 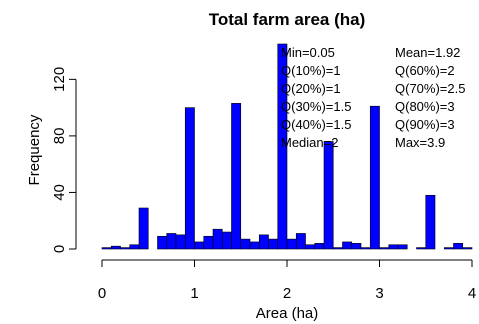 I want to click on stat-label-right: Q(70%)=2.5, so click(x=430, y=88).